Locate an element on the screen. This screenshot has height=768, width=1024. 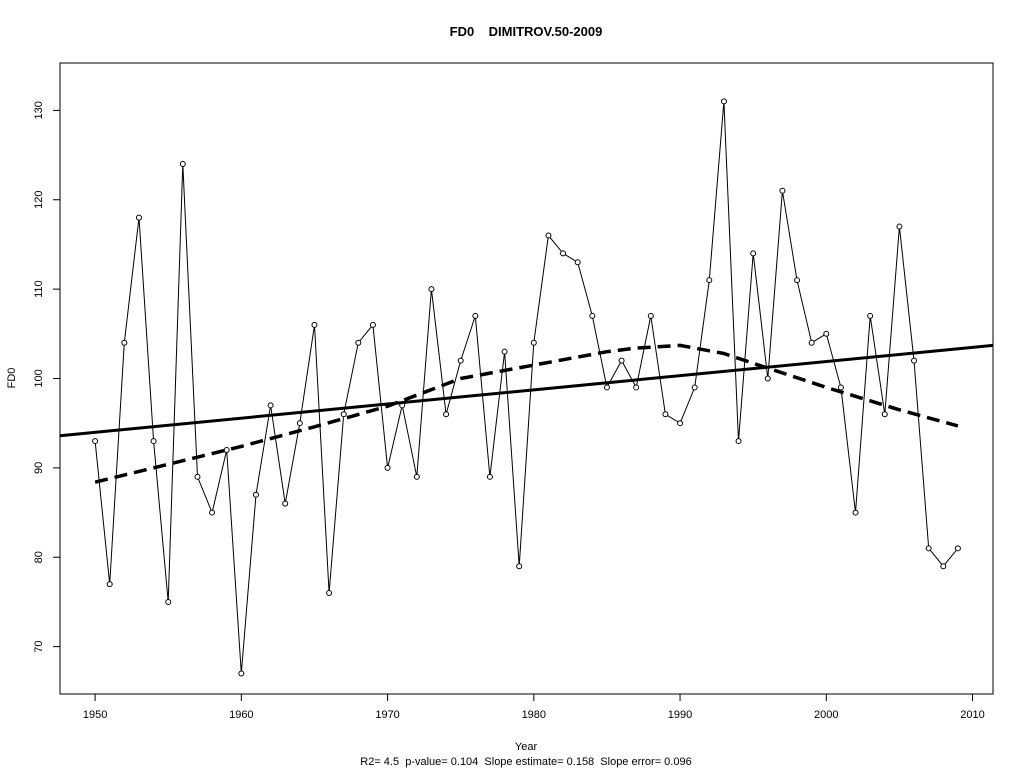
x-tick-label: 2000 is located at coordinates (826, 715).